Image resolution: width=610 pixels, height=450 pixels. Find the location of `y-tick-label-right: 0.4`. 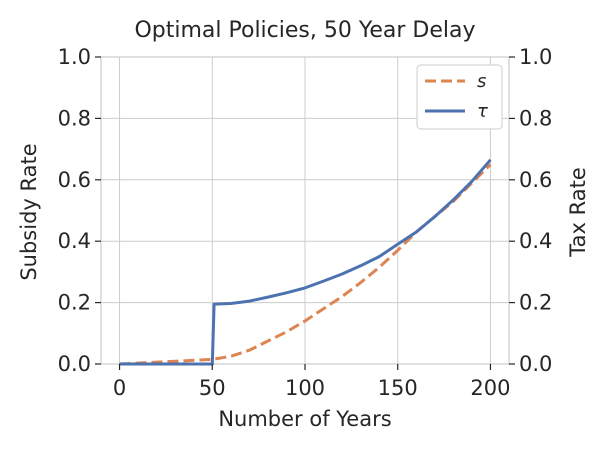

y-tick-label-right: 0.4 is located at coordinates (535, 241).